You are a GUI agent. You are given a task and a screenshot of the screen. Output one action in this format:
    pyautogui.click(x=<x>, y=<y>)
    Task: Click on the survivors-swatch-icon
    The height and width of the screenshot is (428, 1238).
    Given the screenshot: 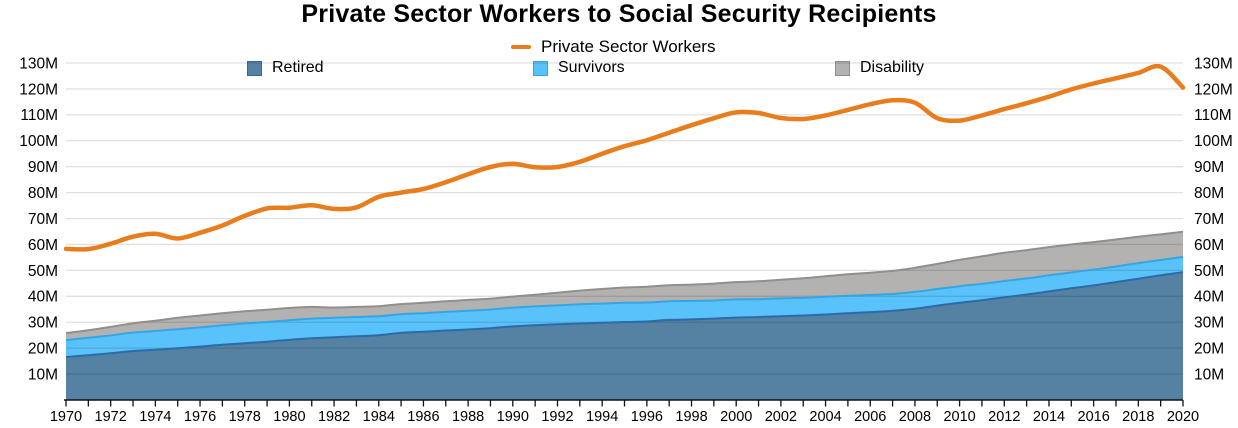 What is the action you would take?
    pyautogui.click(x=540, y=68)
    